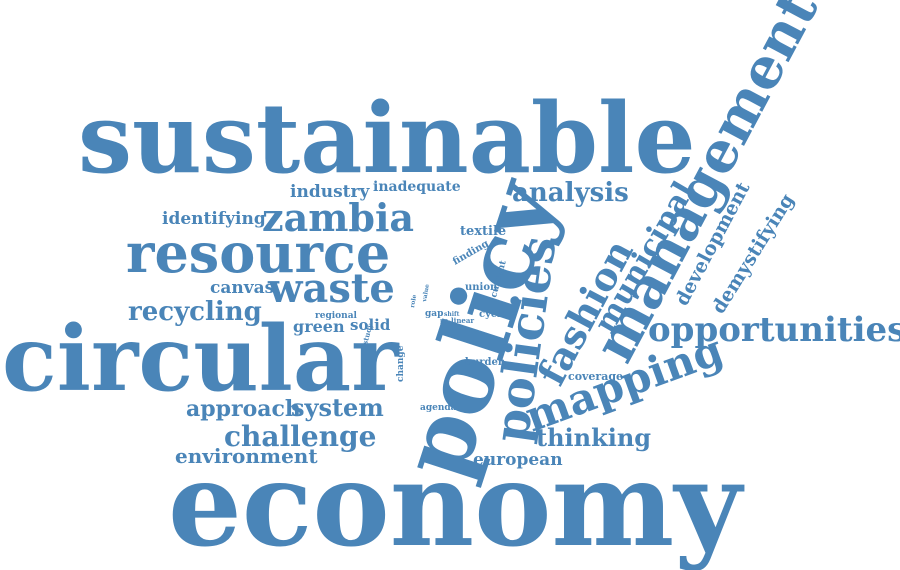 This screenshot has width=900, height=570. I want to click on word-coverage: coverage, so click(595, 376).